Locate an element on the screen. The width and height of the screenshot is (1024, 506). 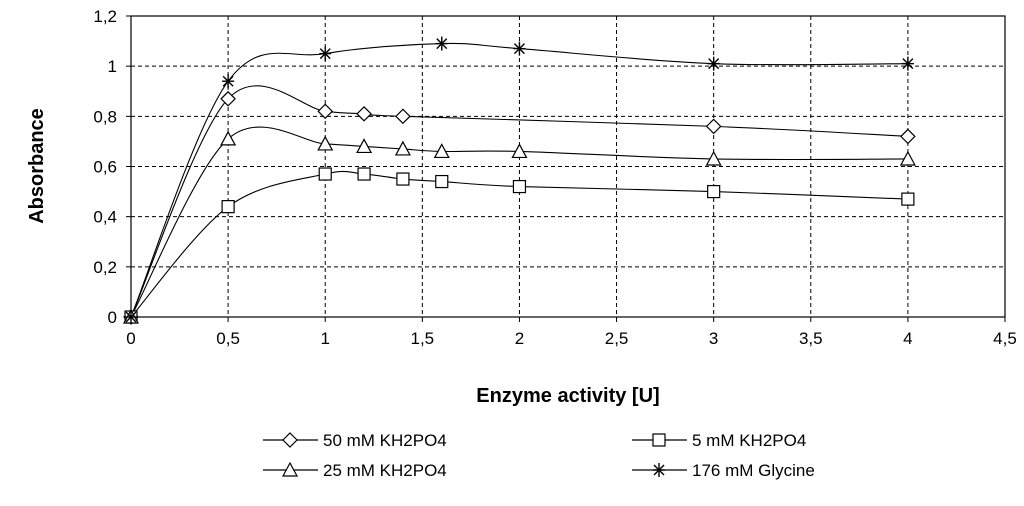
x-tick-label: 3,5 is located at coordinates (811, 338).